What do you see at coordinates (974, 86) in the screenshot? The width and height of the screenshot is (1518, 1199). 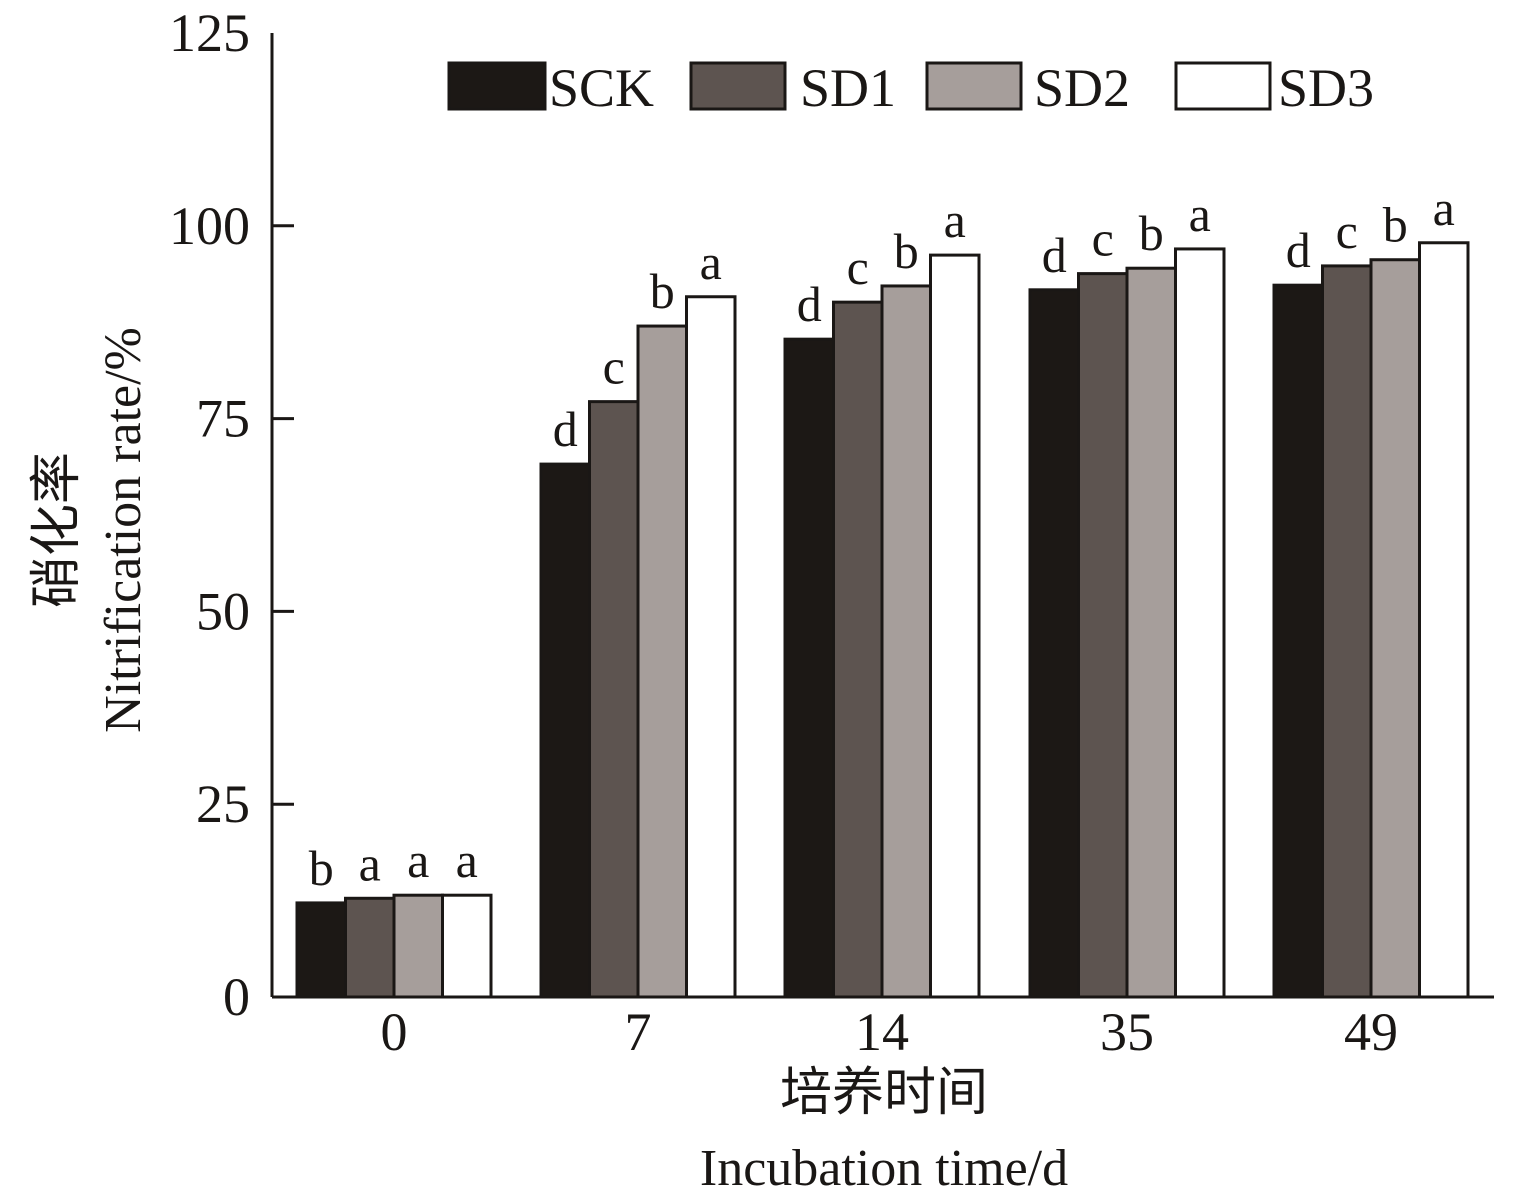 I see `legend-swatch-sd2` at bounding box center [974, 86].